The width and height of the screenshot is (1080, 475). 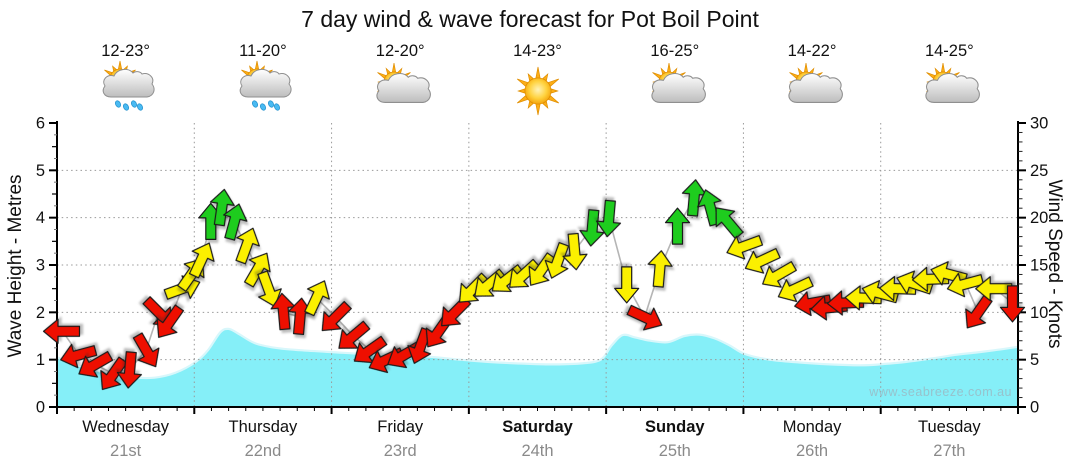 What do you see at coordinates (40, 266) in the screenshot?
I see `wave-axis-tick-label: 3` at bounding box center [40, 266].